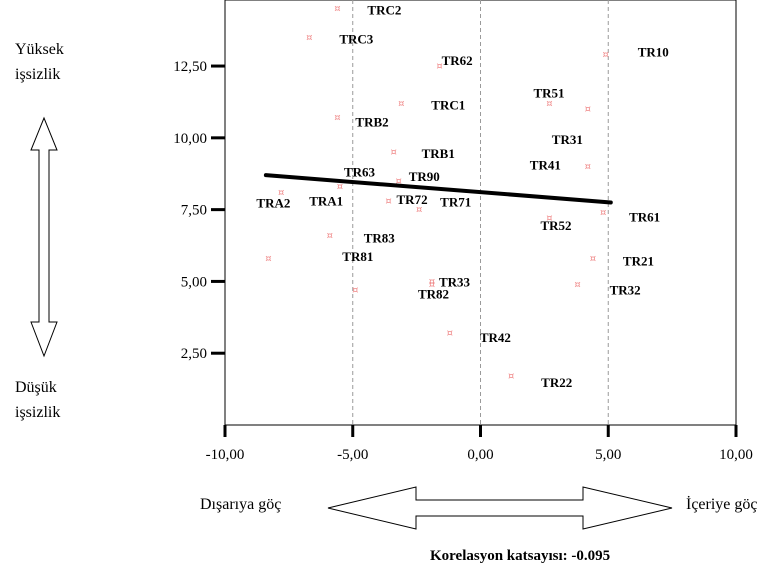 This screenshot has height=577, width=784. Describe the element at coordinates (38, 74) in the screenshot. I see `high-unemployment-line2: işsizlik` at that location.